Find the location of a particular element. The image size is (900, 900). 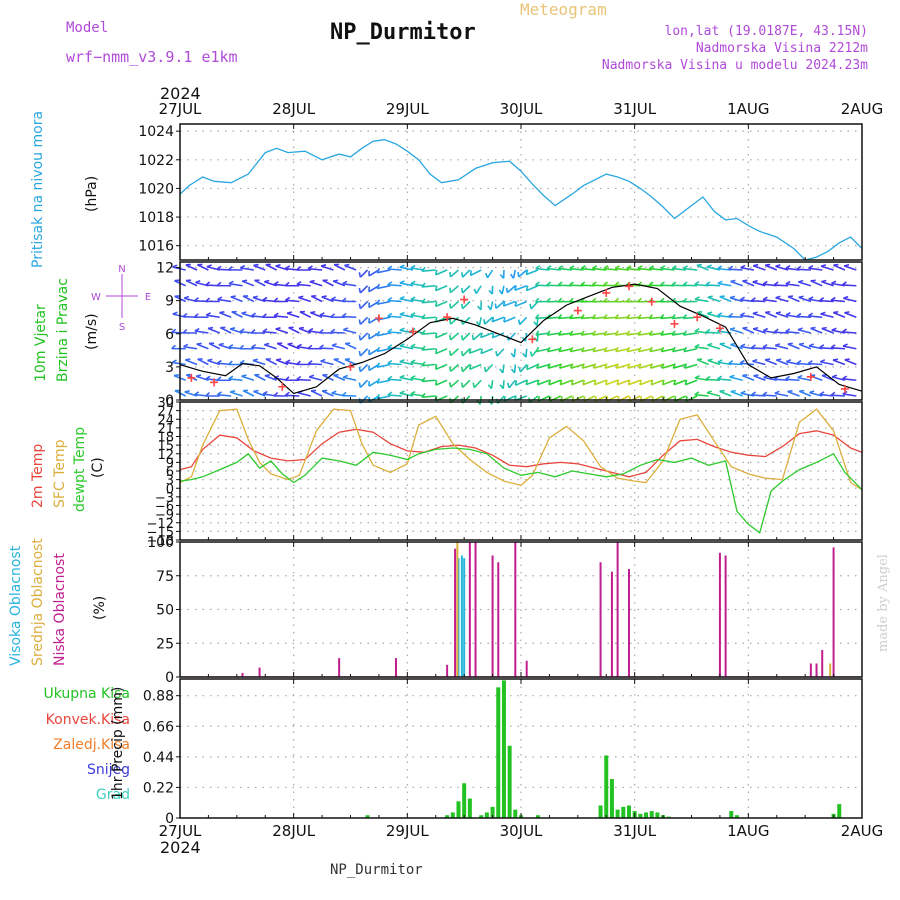

x-tick-label-top-5: 1AUG is located at coordinates (748, 109).